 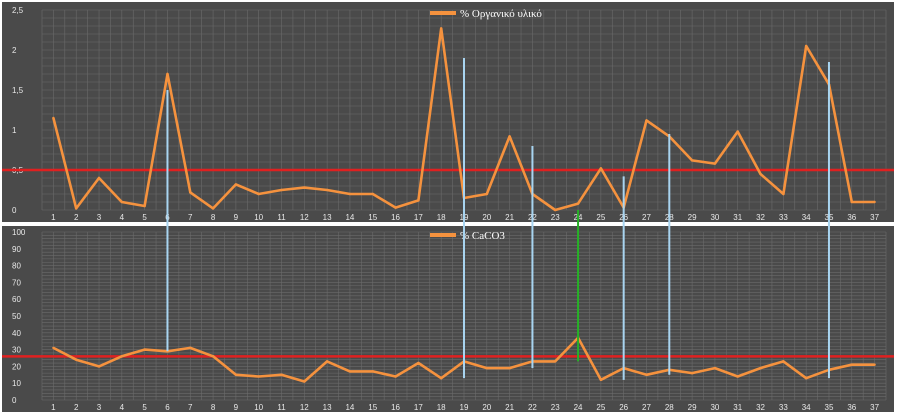 What do you see at coordinates (18, 90) in the screenshot?
I see `top-y-tick-label: 1,5` at bounding box center [18, 90].